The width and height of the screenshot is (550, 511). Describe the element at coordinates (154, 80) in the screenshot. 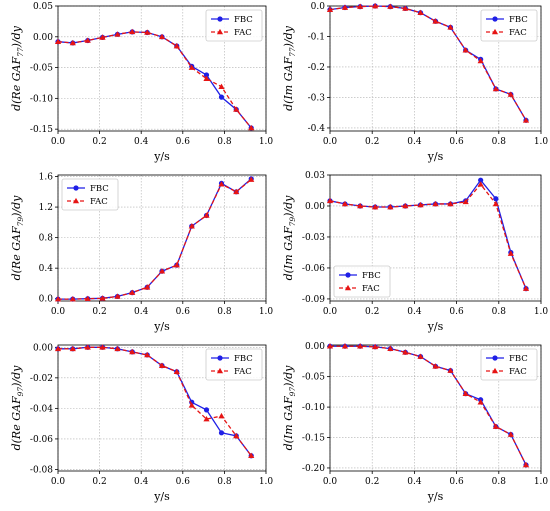

I see `series-line-fbc` at that location.